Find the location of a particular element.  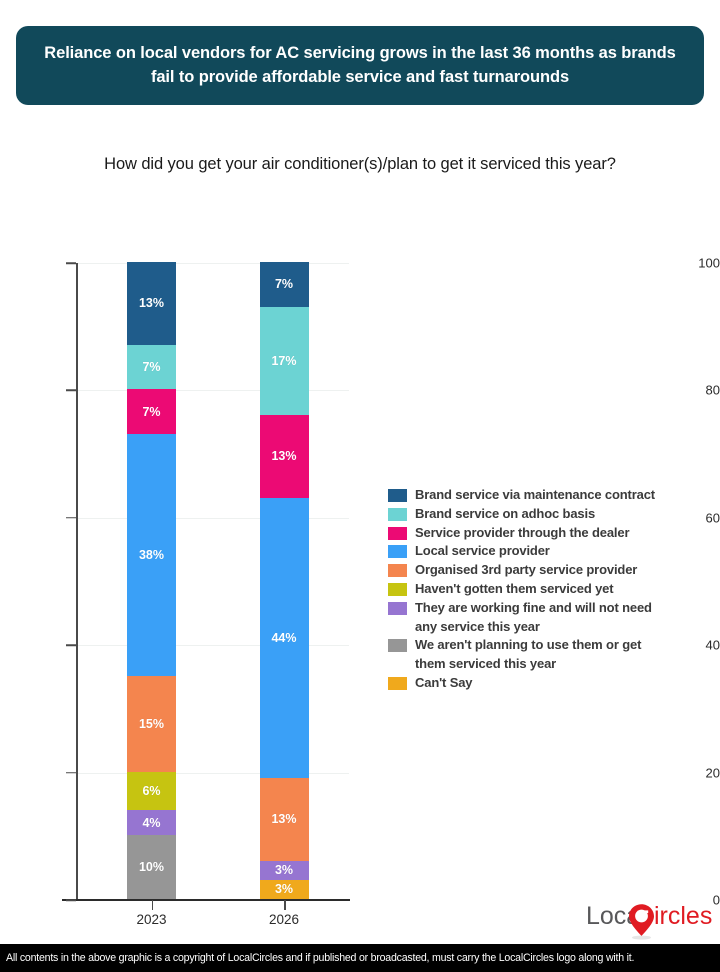

legend-item-continuation: them serviced this year is located at coordinates (544, 664).